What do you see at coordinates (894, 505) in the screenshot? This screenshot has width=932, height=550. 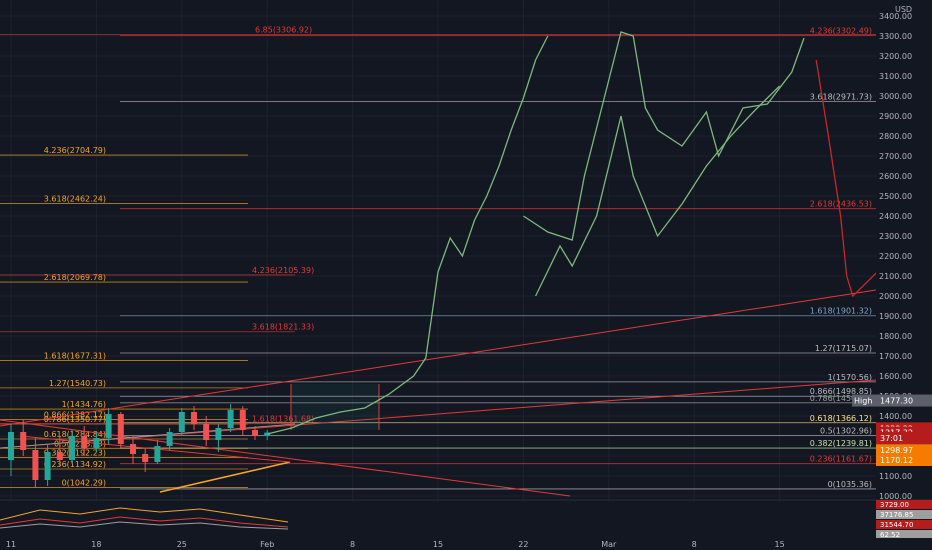 I see `oscillator-badge-text: 3729.00` at bounding box center [894, 505].